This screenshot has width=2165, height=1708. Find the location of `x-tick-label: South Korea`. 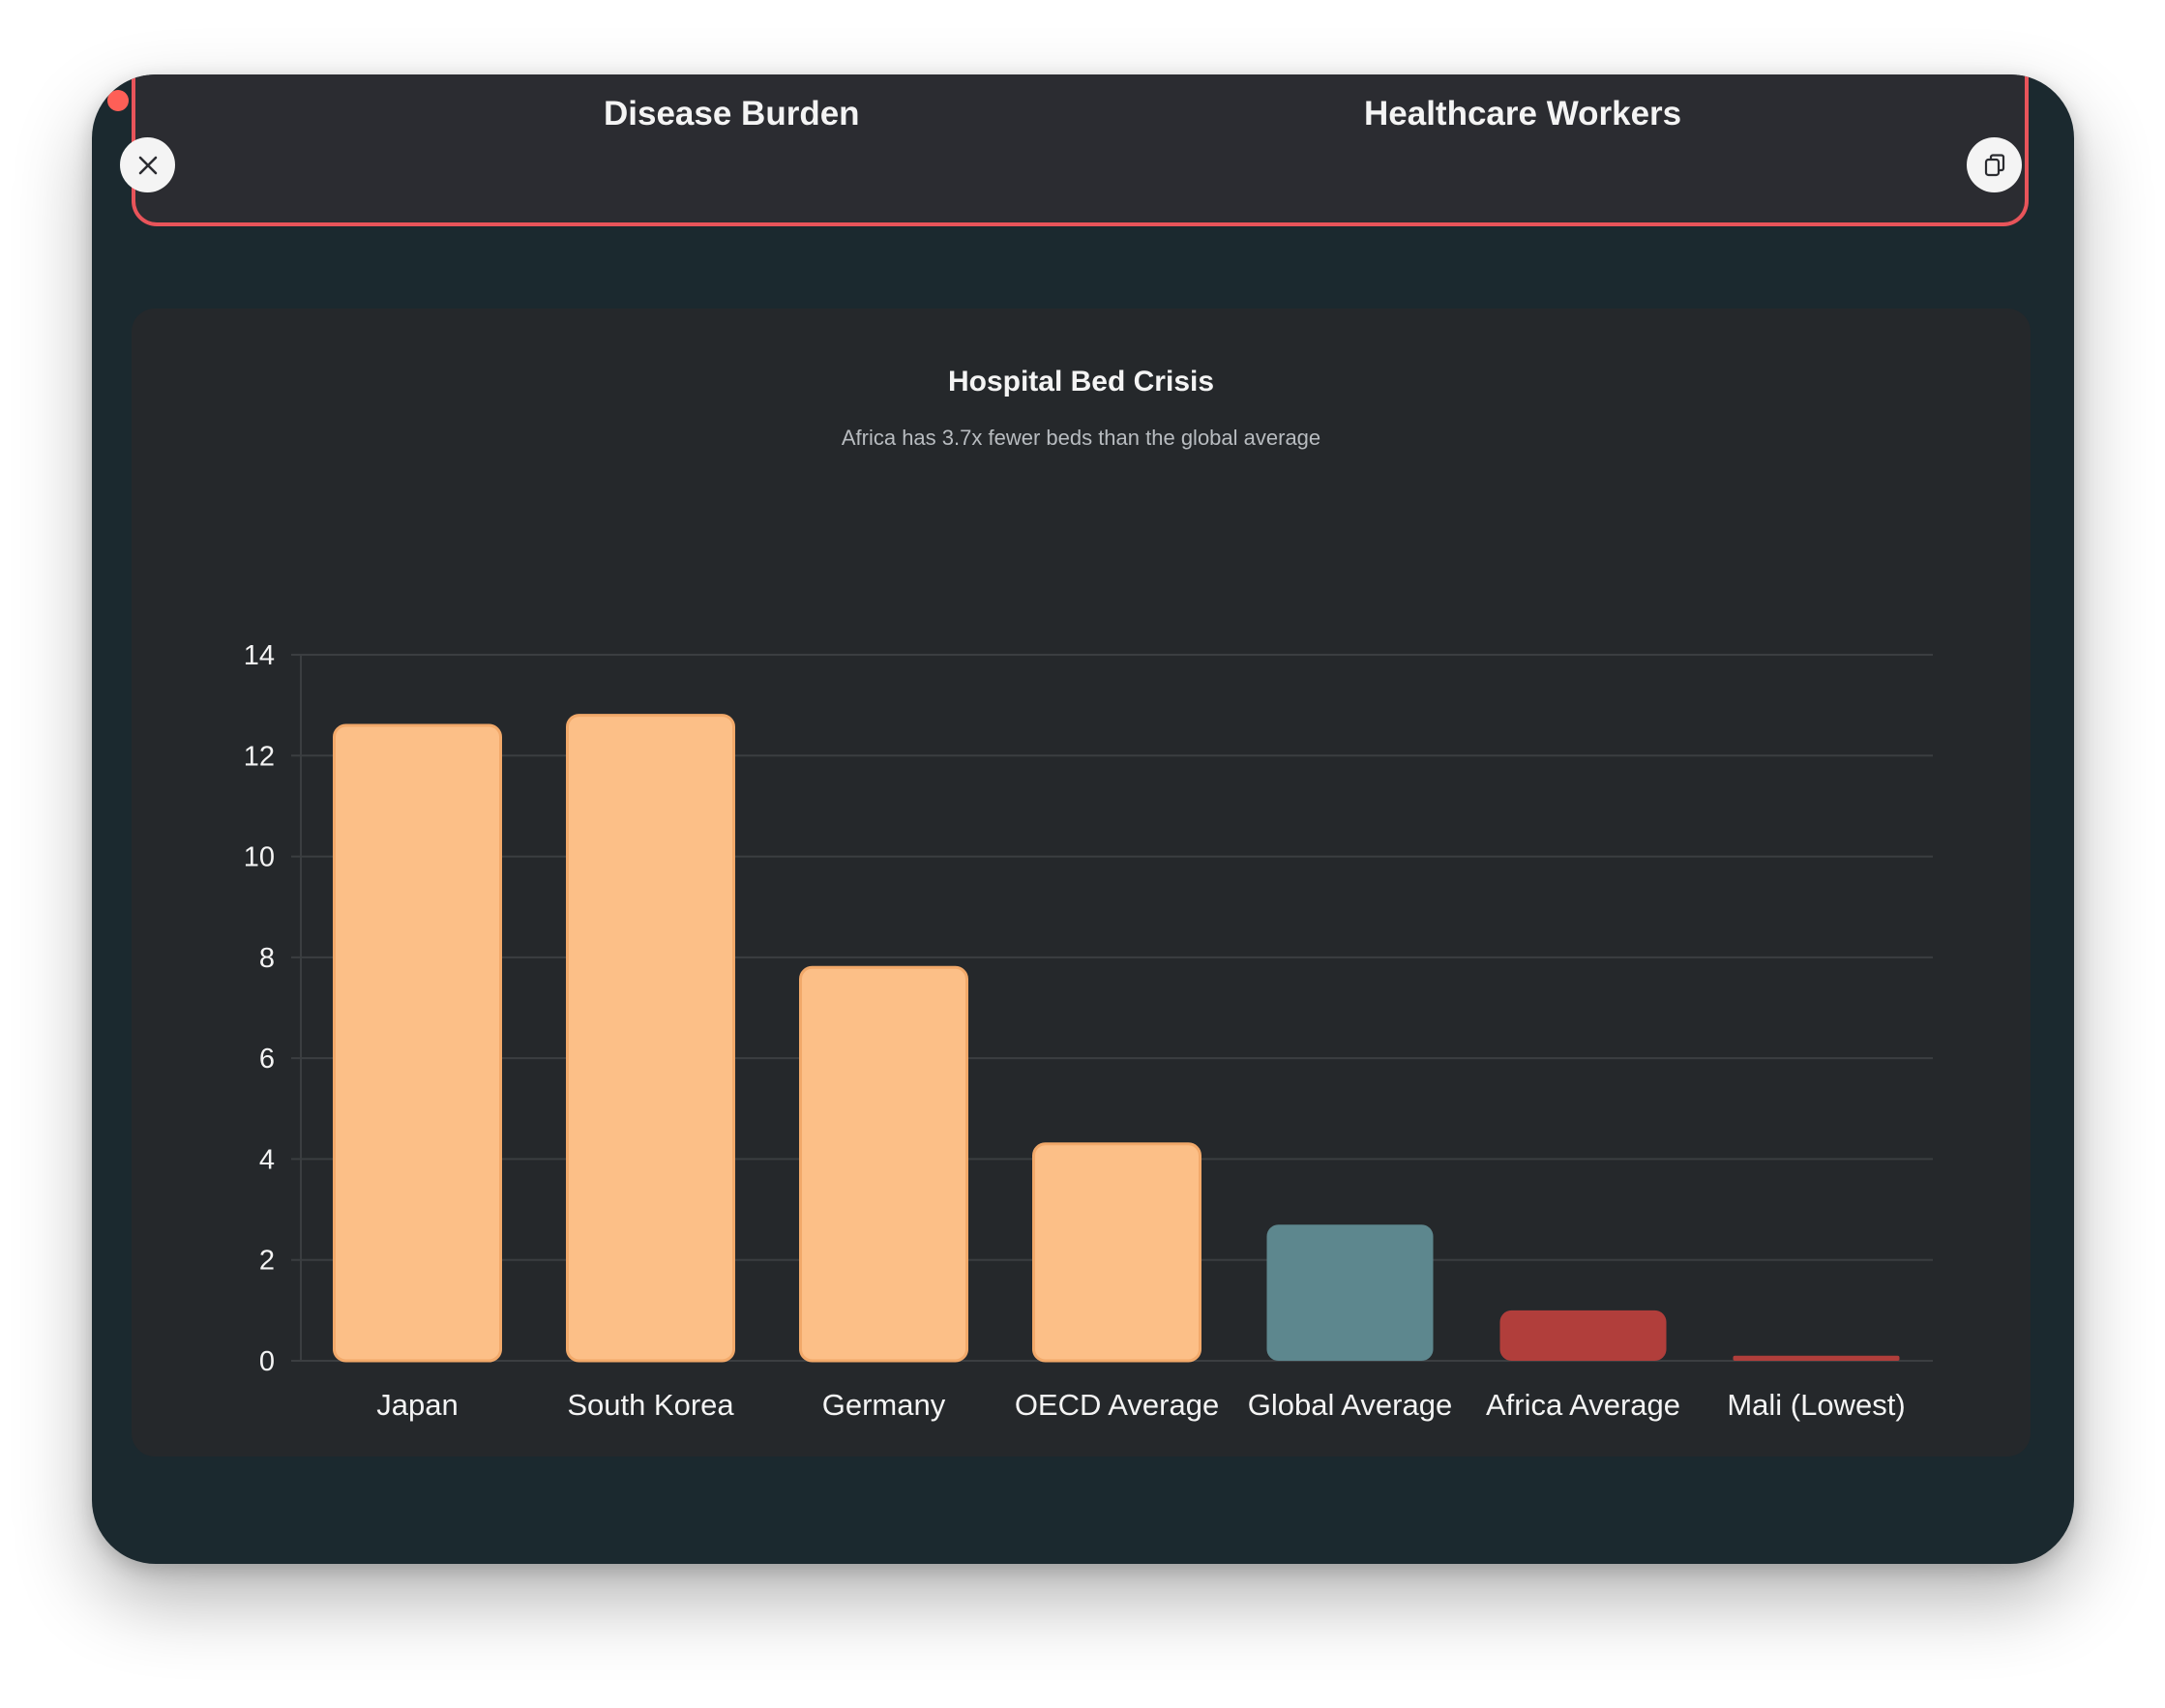

x-tick-label: South Korea is located at coordinates (651, 1405).